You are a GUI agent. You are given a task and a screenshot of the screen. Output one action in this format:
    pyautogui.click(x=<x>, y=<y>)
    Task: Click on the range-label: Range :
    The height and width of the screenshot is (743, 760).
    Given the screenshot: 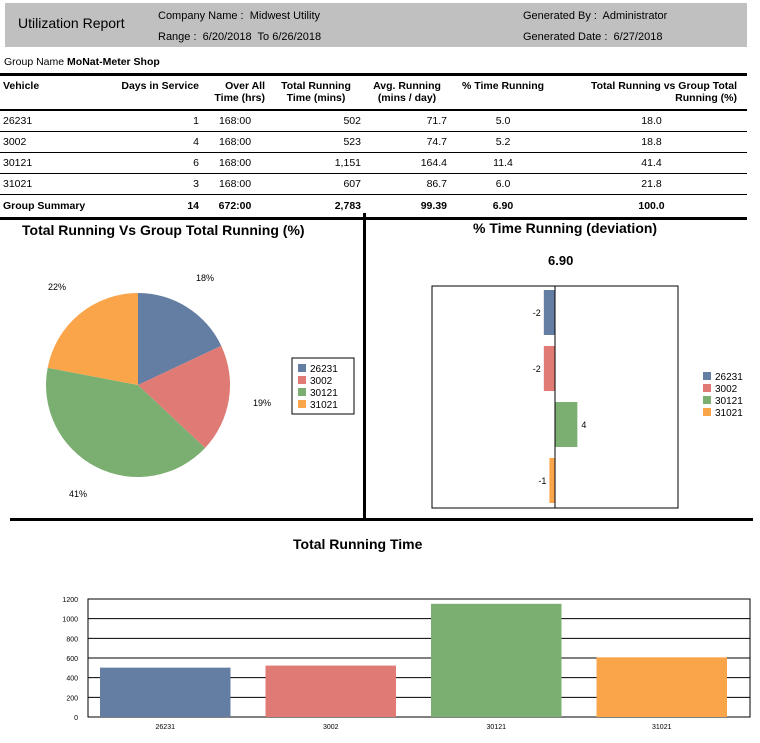 What is the action you would take?
    pyautogui.click(x=177, y=37)
    